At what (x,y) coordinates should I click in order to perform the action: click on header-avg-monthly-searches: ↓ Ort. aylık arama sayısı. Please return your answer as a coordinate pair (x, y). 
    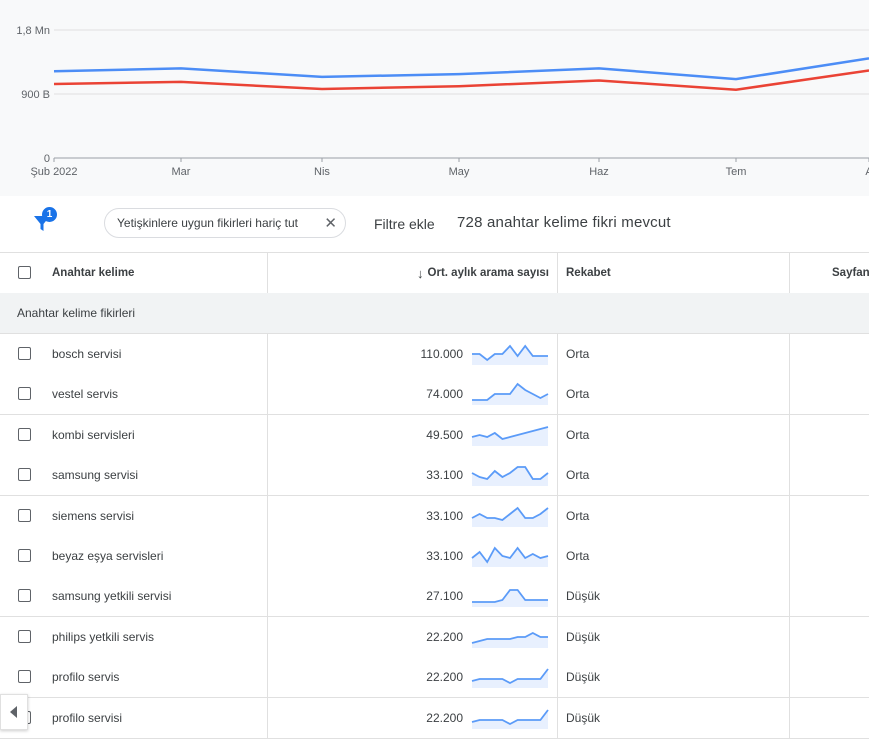
    Looking at the image, I should click on (474, 273).